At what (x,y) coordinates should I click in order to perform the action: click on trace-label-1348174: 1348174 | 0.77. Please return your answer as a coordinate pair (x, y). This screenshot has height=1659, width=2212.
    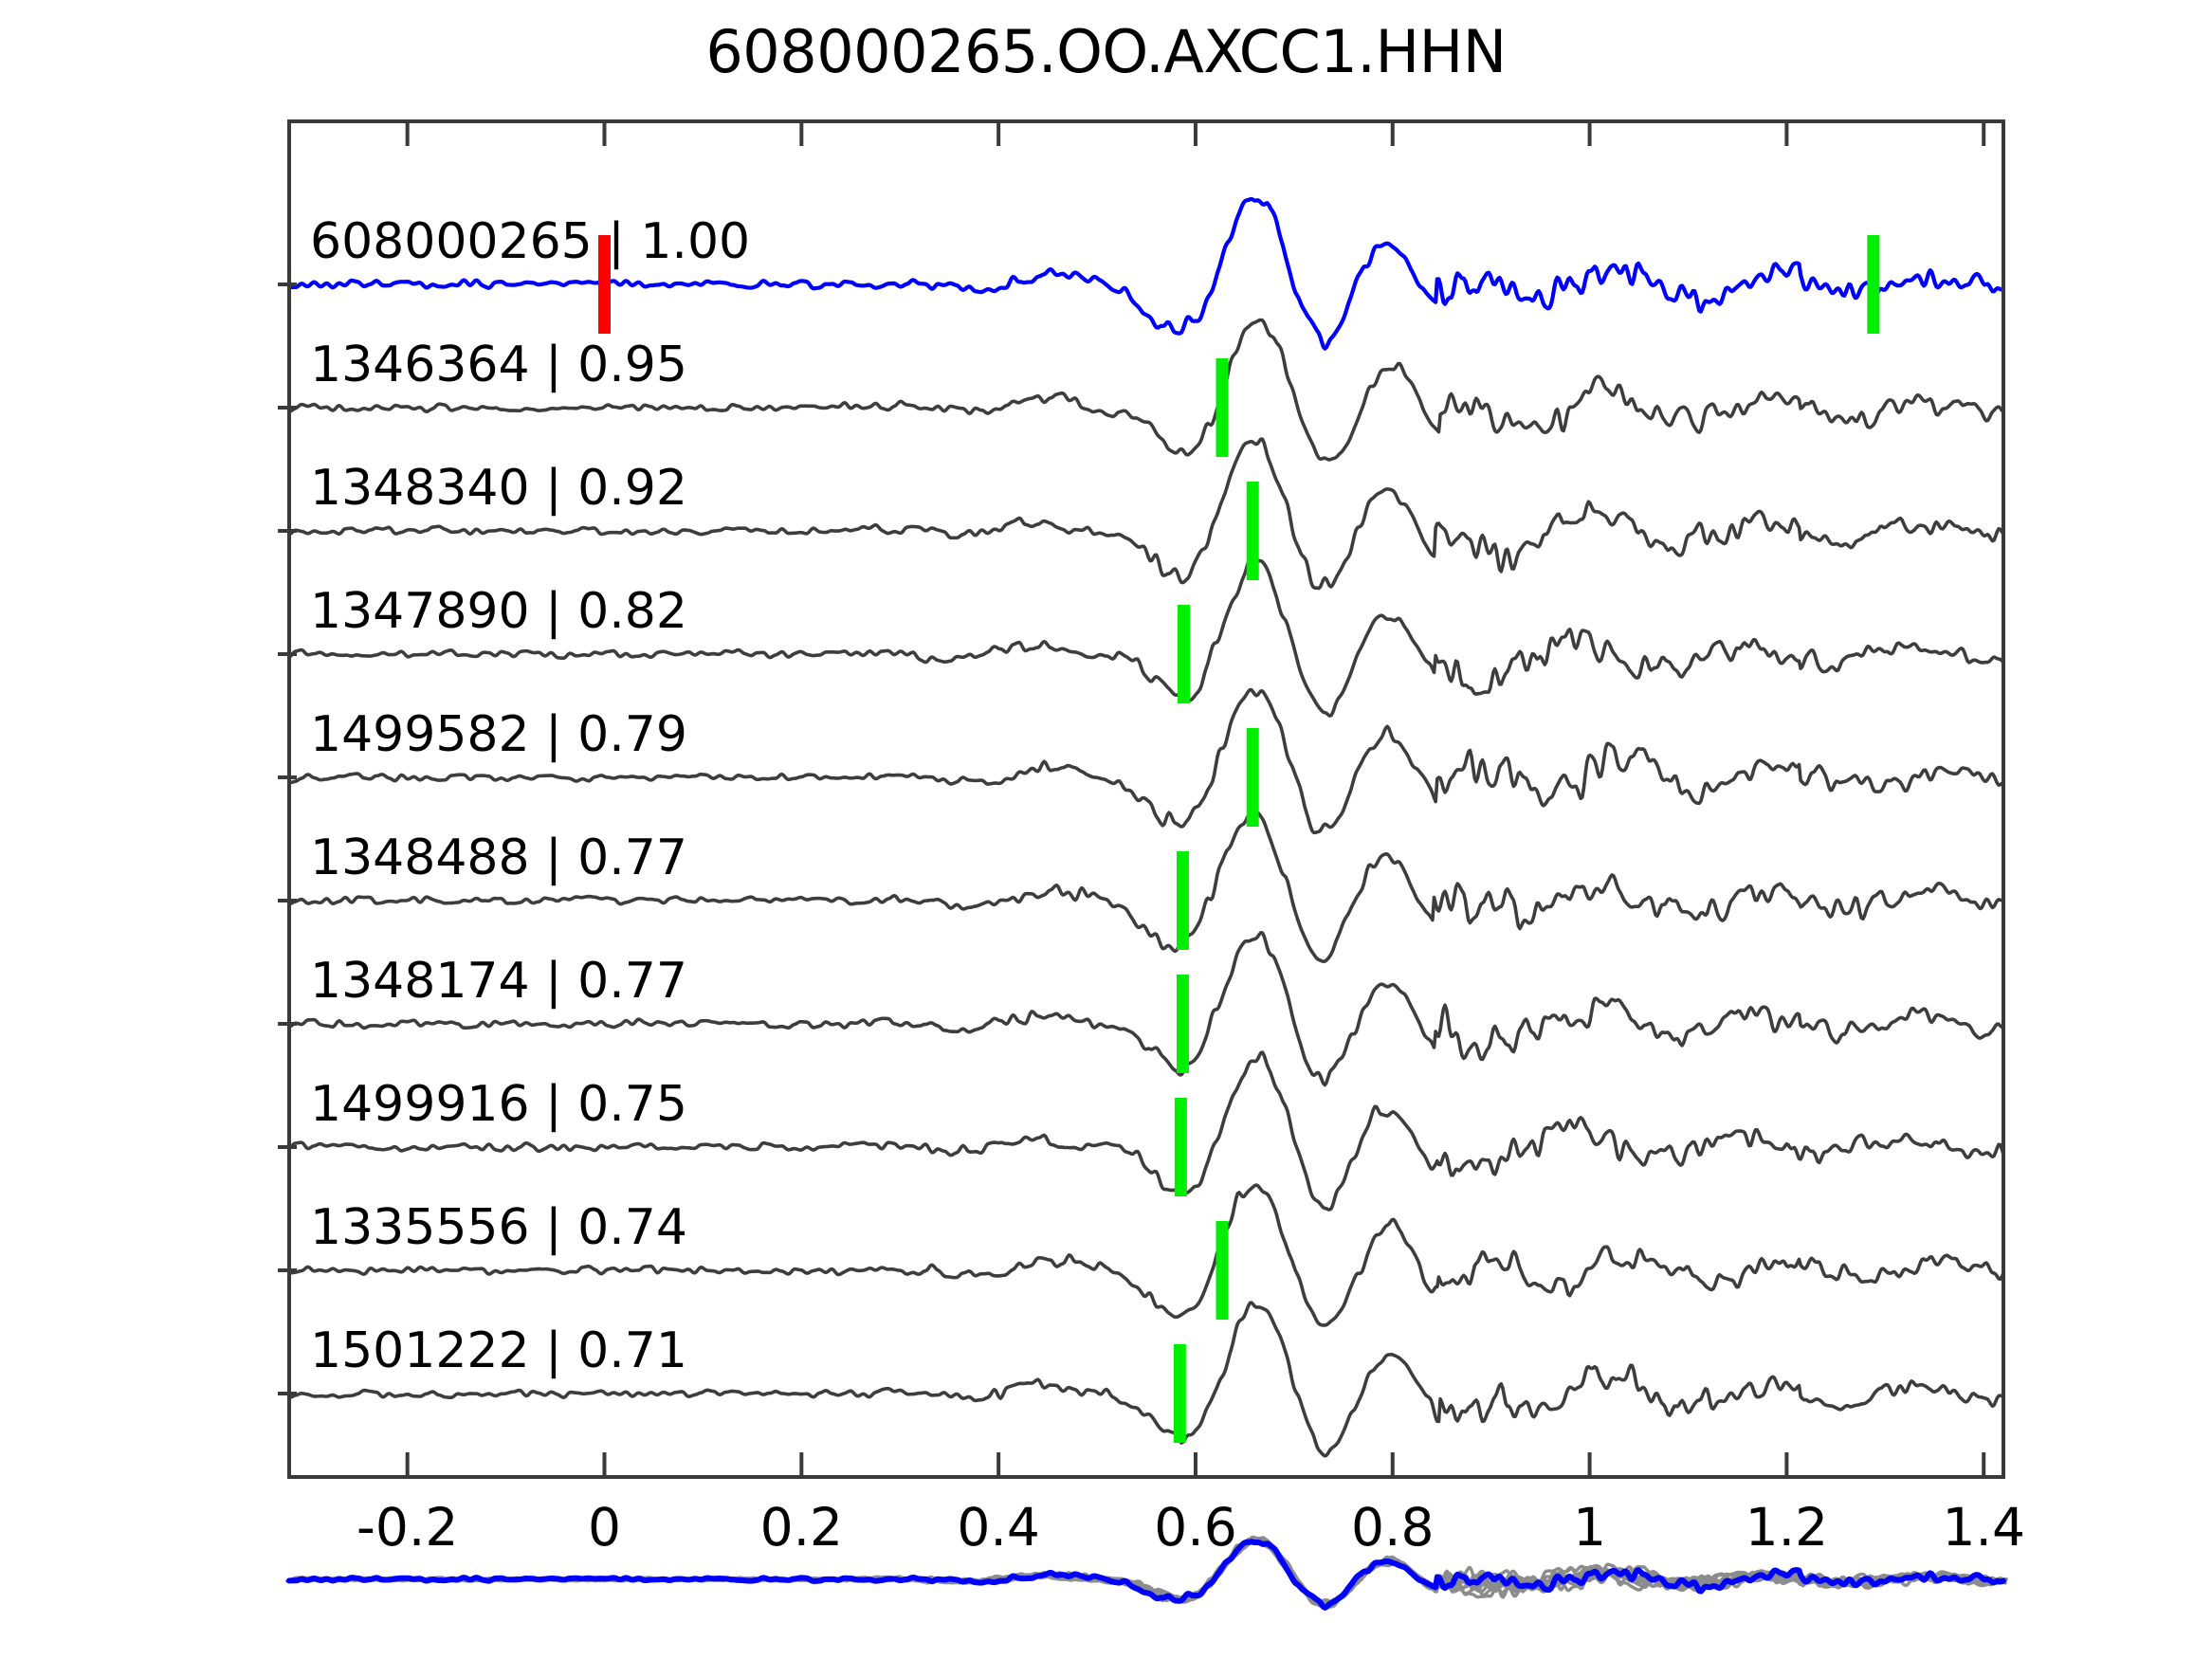
    Looking at the image, I should click on (498, 981).